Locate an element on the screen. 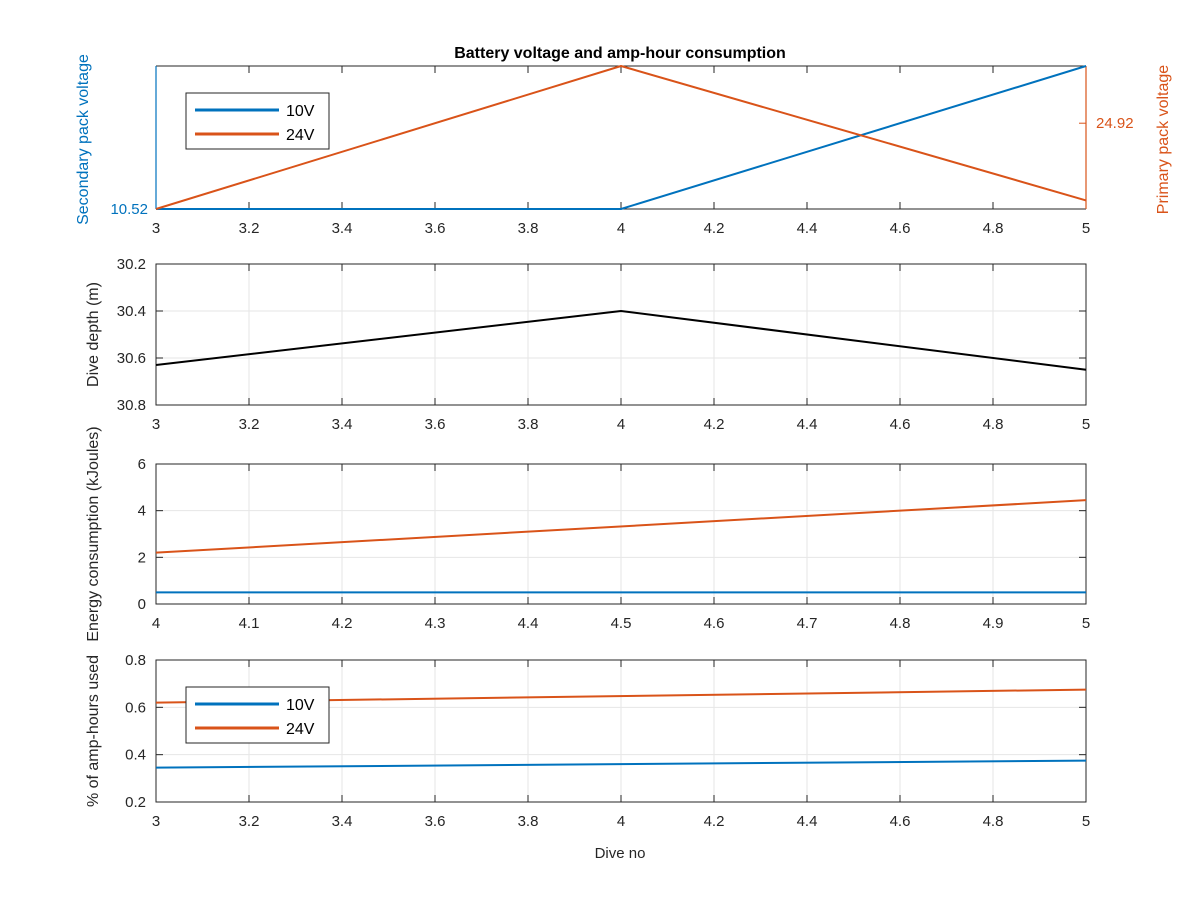 This screenshot has width=1200, height=900. y-axis-label: Energy consumption (kJoules) is located at coordinates (93, 533).